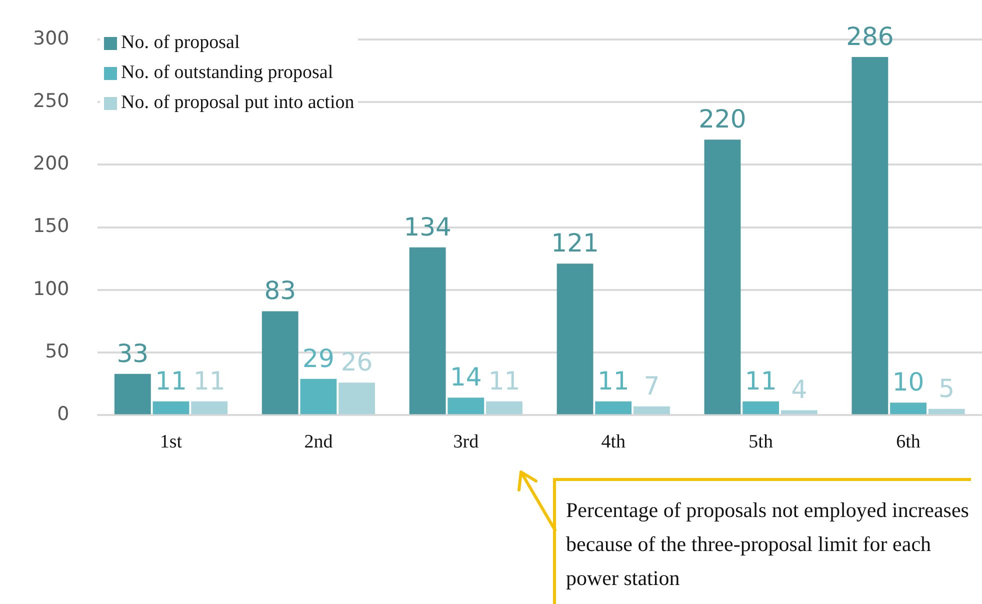 The width and height of the screenshot is (982, 604). Describe the element at coordinates (908, 442) in the screenshot. I see `x-tick-label: 6th` at that location.